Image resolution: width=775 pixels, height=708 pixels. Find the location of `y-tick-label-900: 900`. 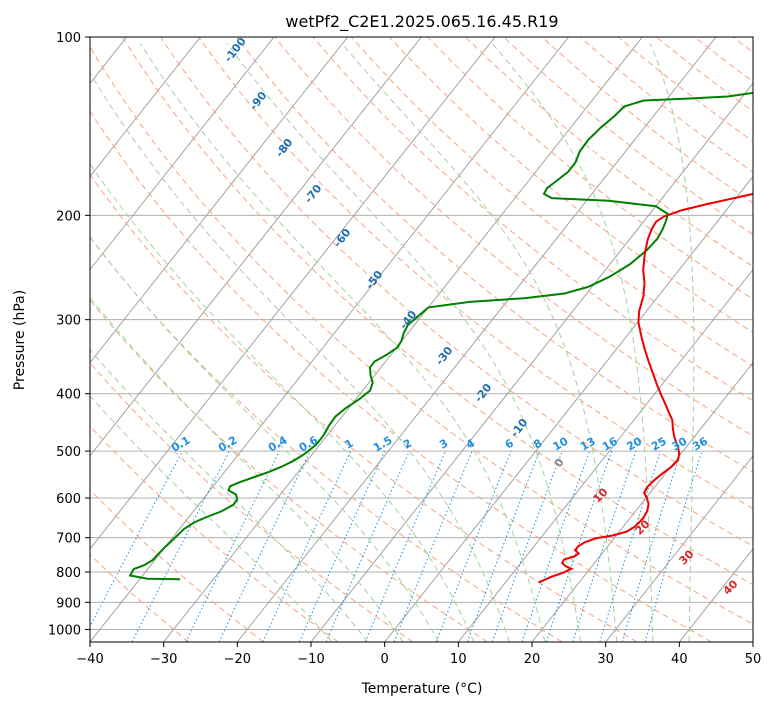

y-tick-label-900: 900 is located at coordinates (68, 603).